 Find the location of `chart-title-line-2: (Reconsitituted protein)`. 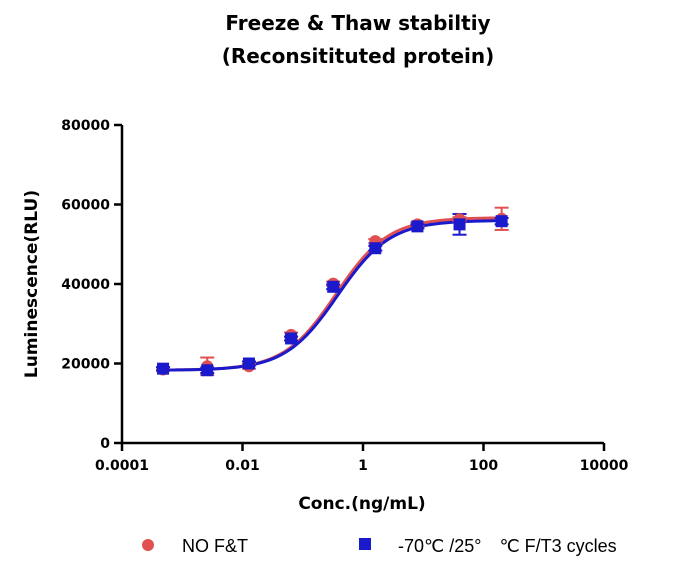

chart-title-line-2: (Reconsitituted protein) is located at coordinates (358, 56).